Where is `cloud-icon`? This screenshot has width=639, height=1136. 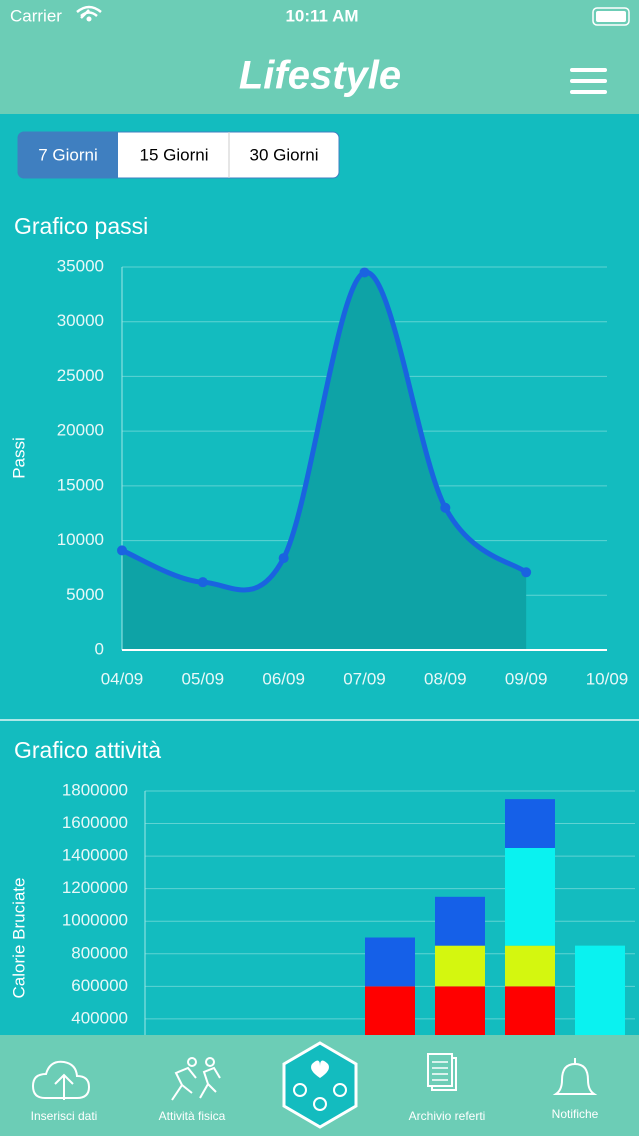
cloud-icon is located at coordinates (61, 1079).